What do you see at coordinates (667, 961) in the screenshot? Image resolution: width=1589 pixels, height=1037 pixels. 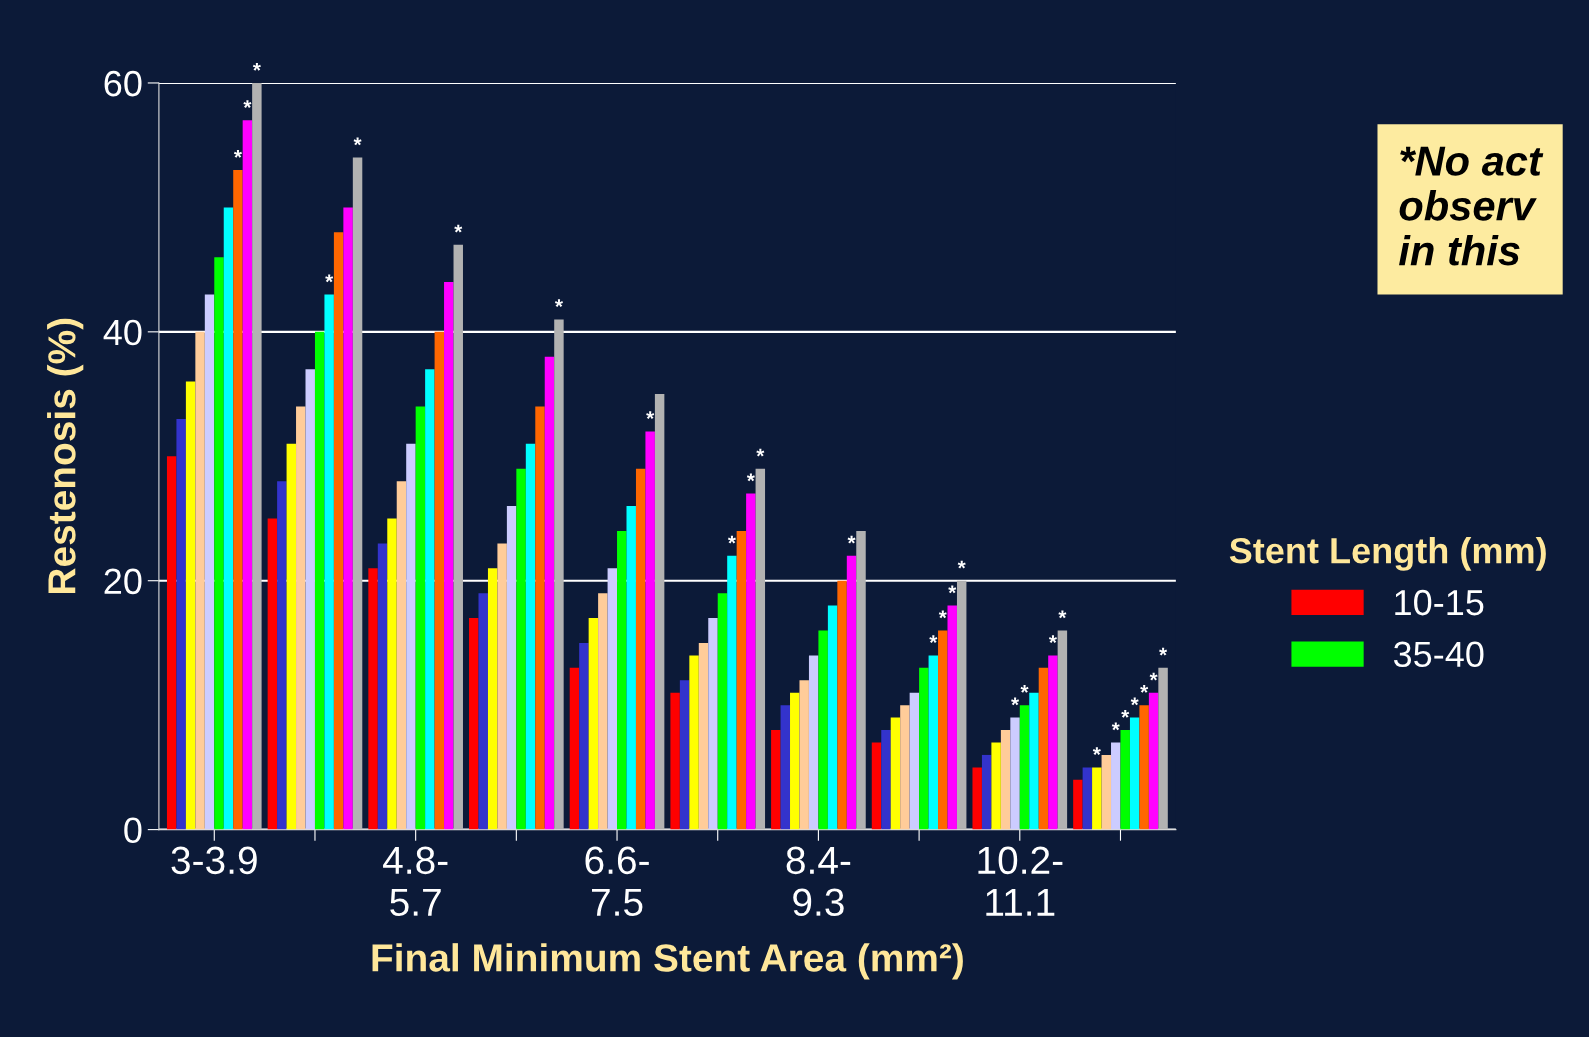 I see `x-axis-title: Final Minimum Stent Area (mm²)` at bounding box center [667, 961].